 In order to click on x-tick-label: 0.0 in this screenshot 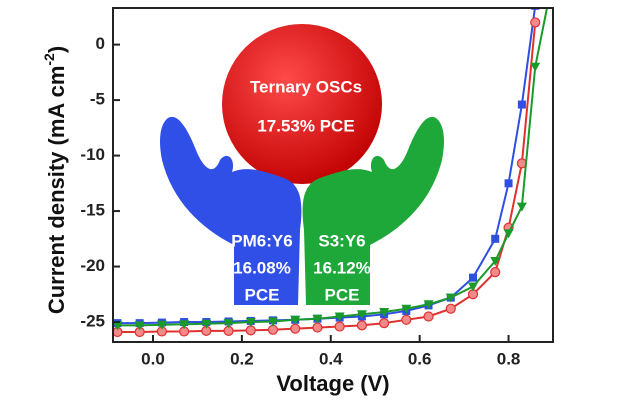, I will do `click(153, 358)`.